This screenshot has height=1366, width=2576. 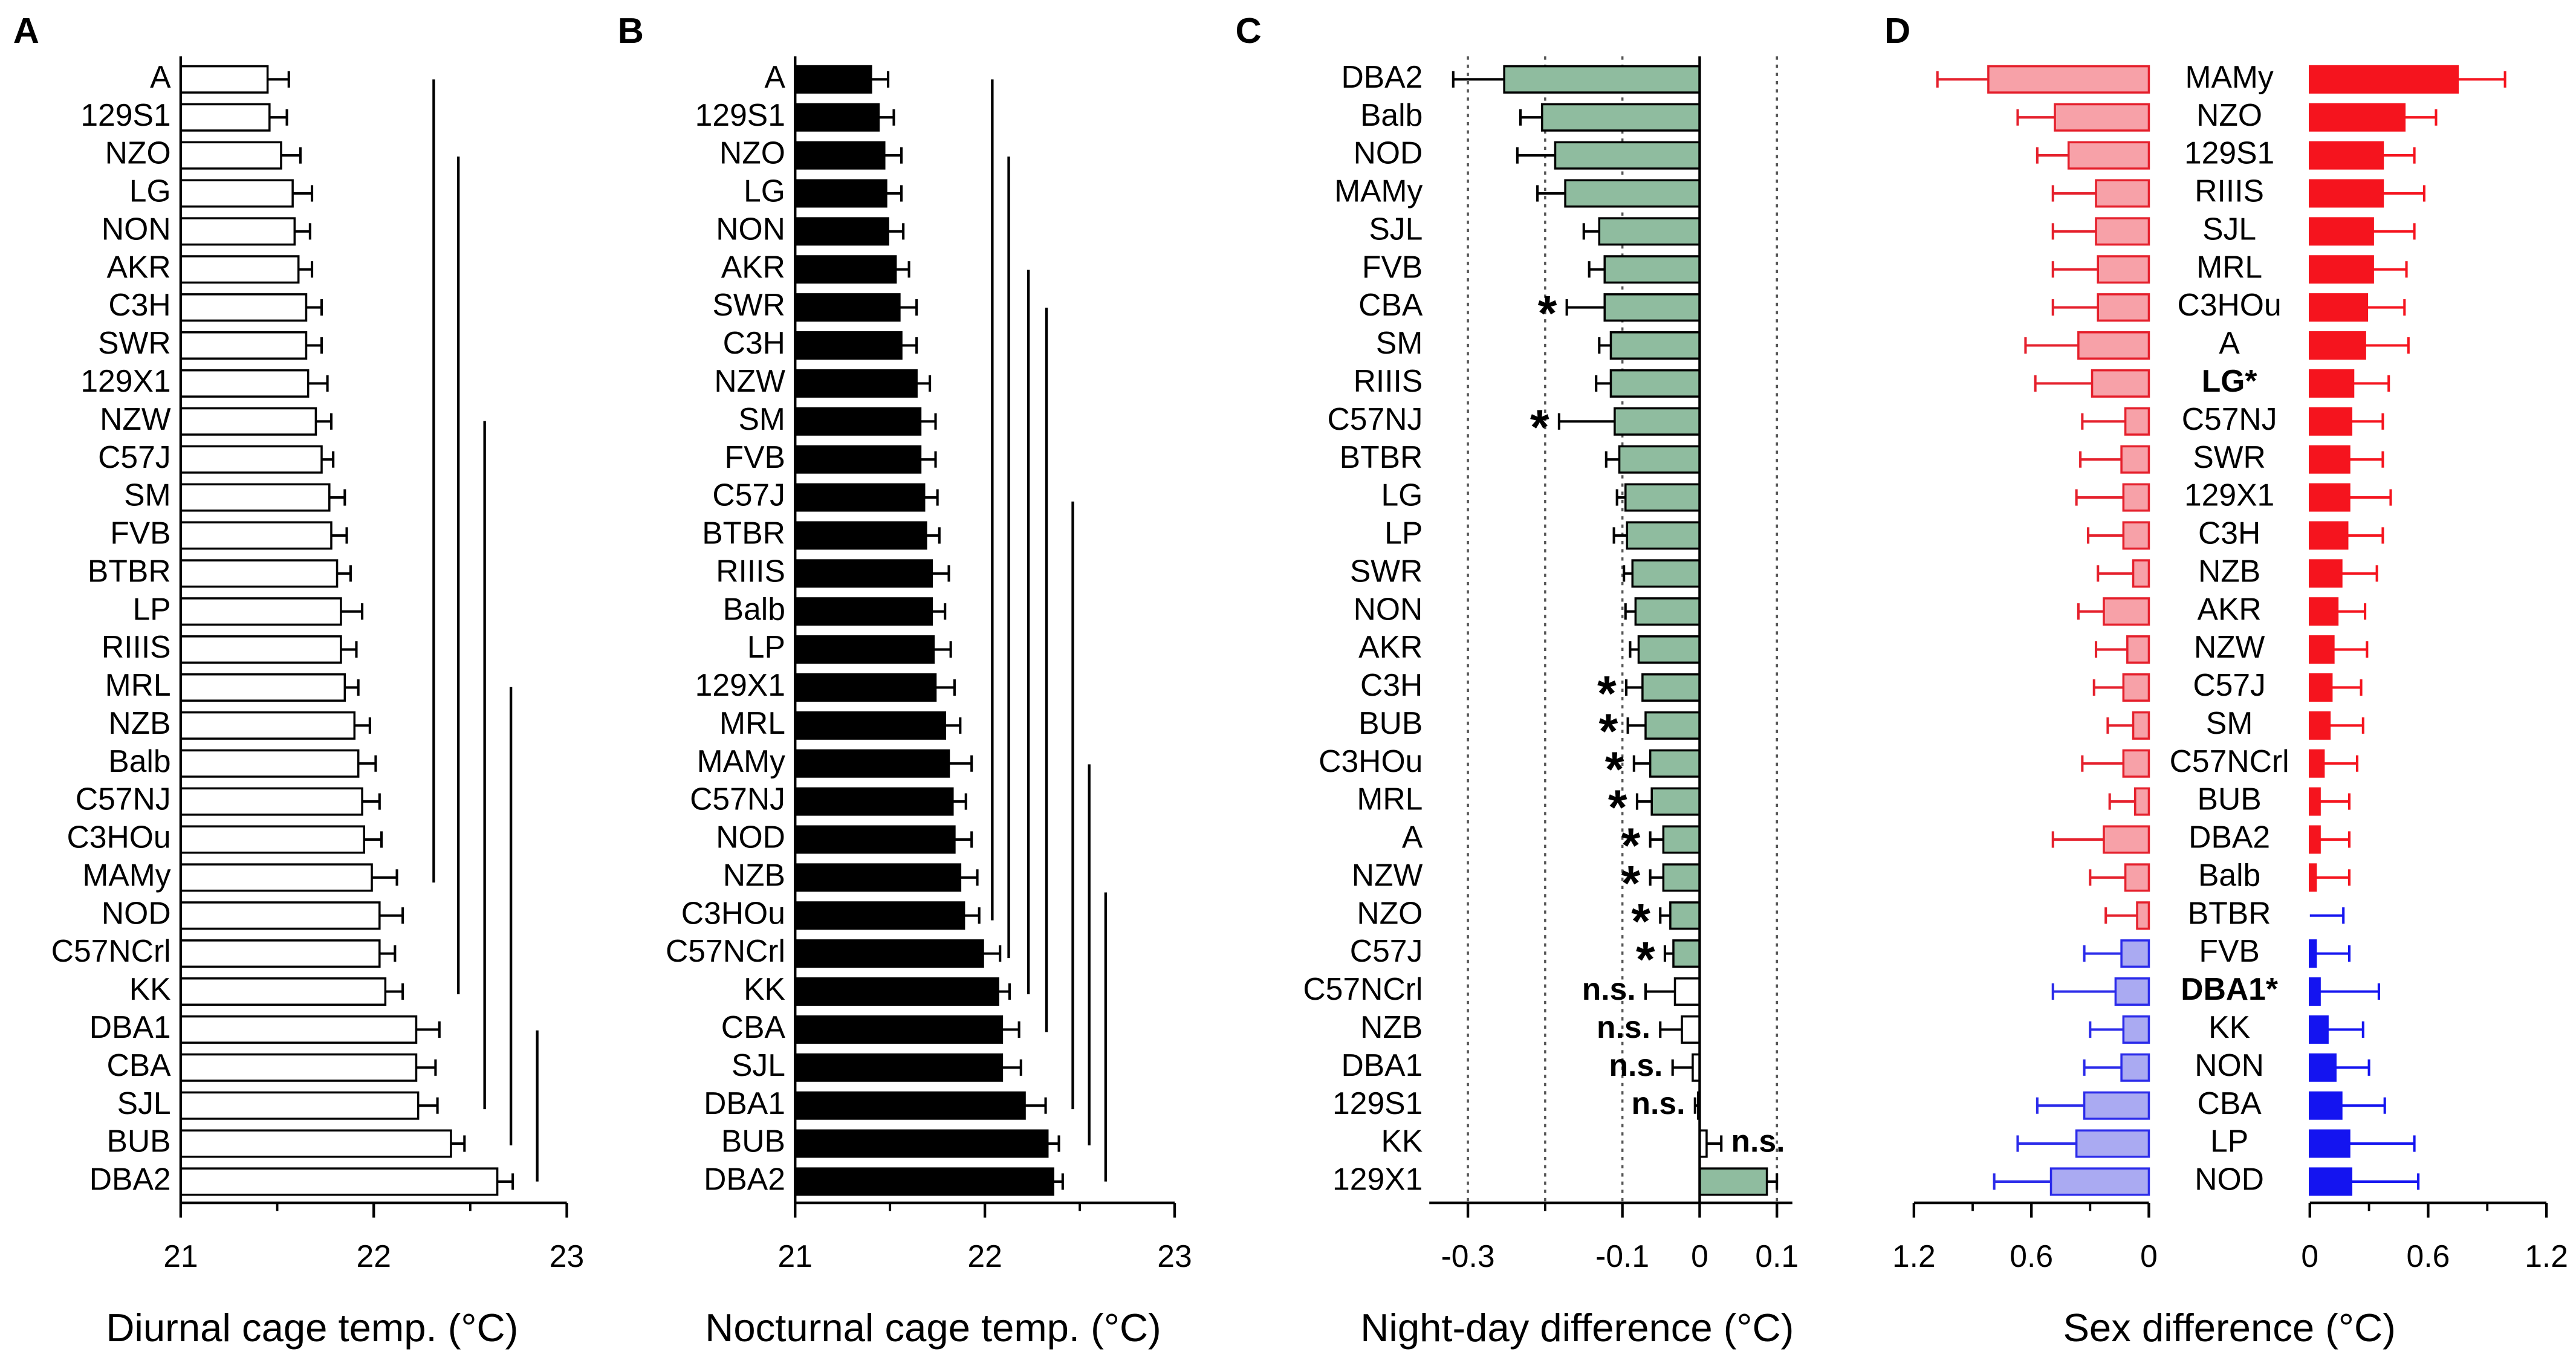 I want to click on panel-label: A, so click(x=26, y=30).